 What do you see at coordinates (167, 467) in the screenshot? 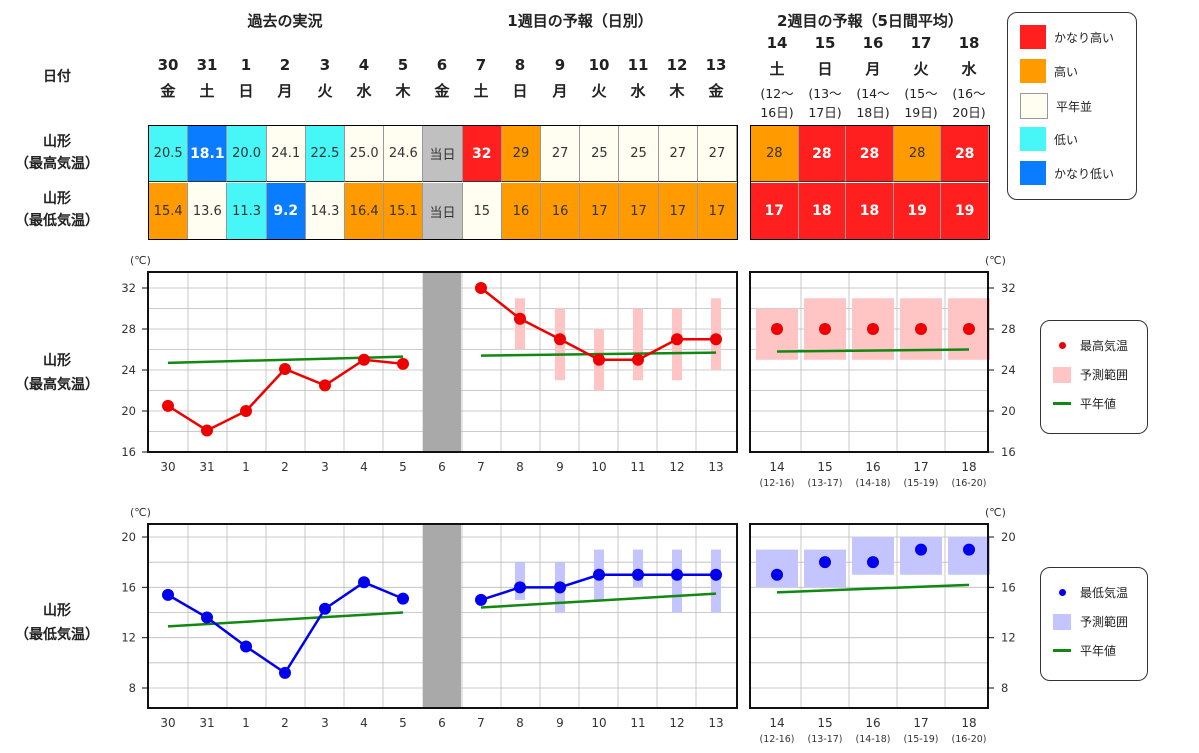
I see `x-tick-label: 30` at bounding box center [167, 467].